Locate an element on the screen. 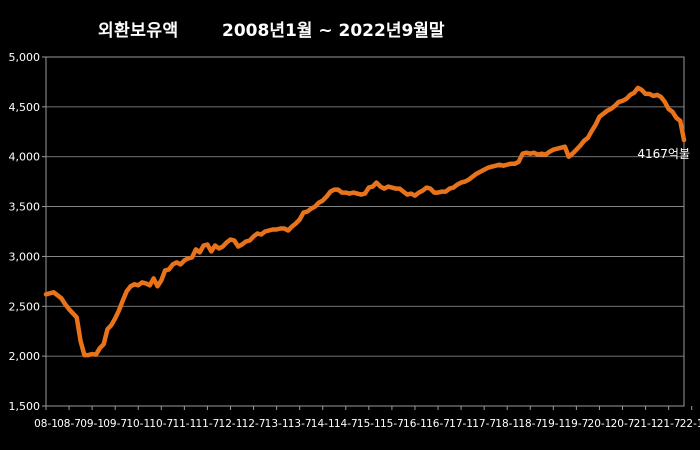 The image size is (700, 450). x-tick-label: 15-7 is located at coordinates (392, 424).